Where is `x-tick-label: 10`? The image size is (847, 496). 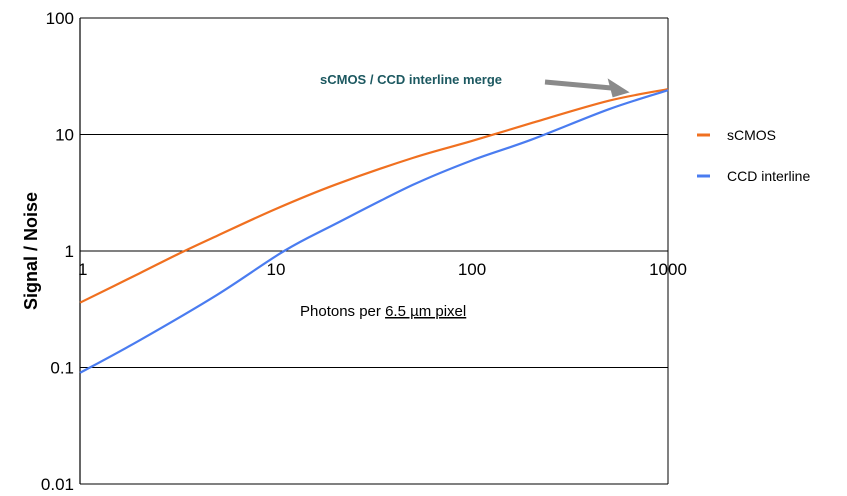 x-tick-label: 10 is located at coordinates (276, 269).